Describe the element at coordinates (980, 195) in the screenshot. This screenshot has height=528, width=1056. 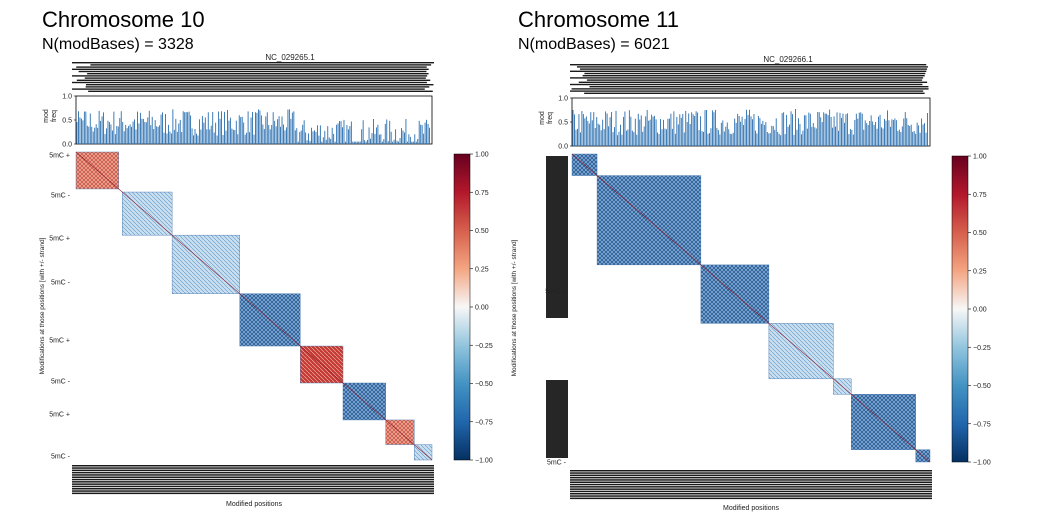
I see `colorbar-tick-label: 0.75` at that location.